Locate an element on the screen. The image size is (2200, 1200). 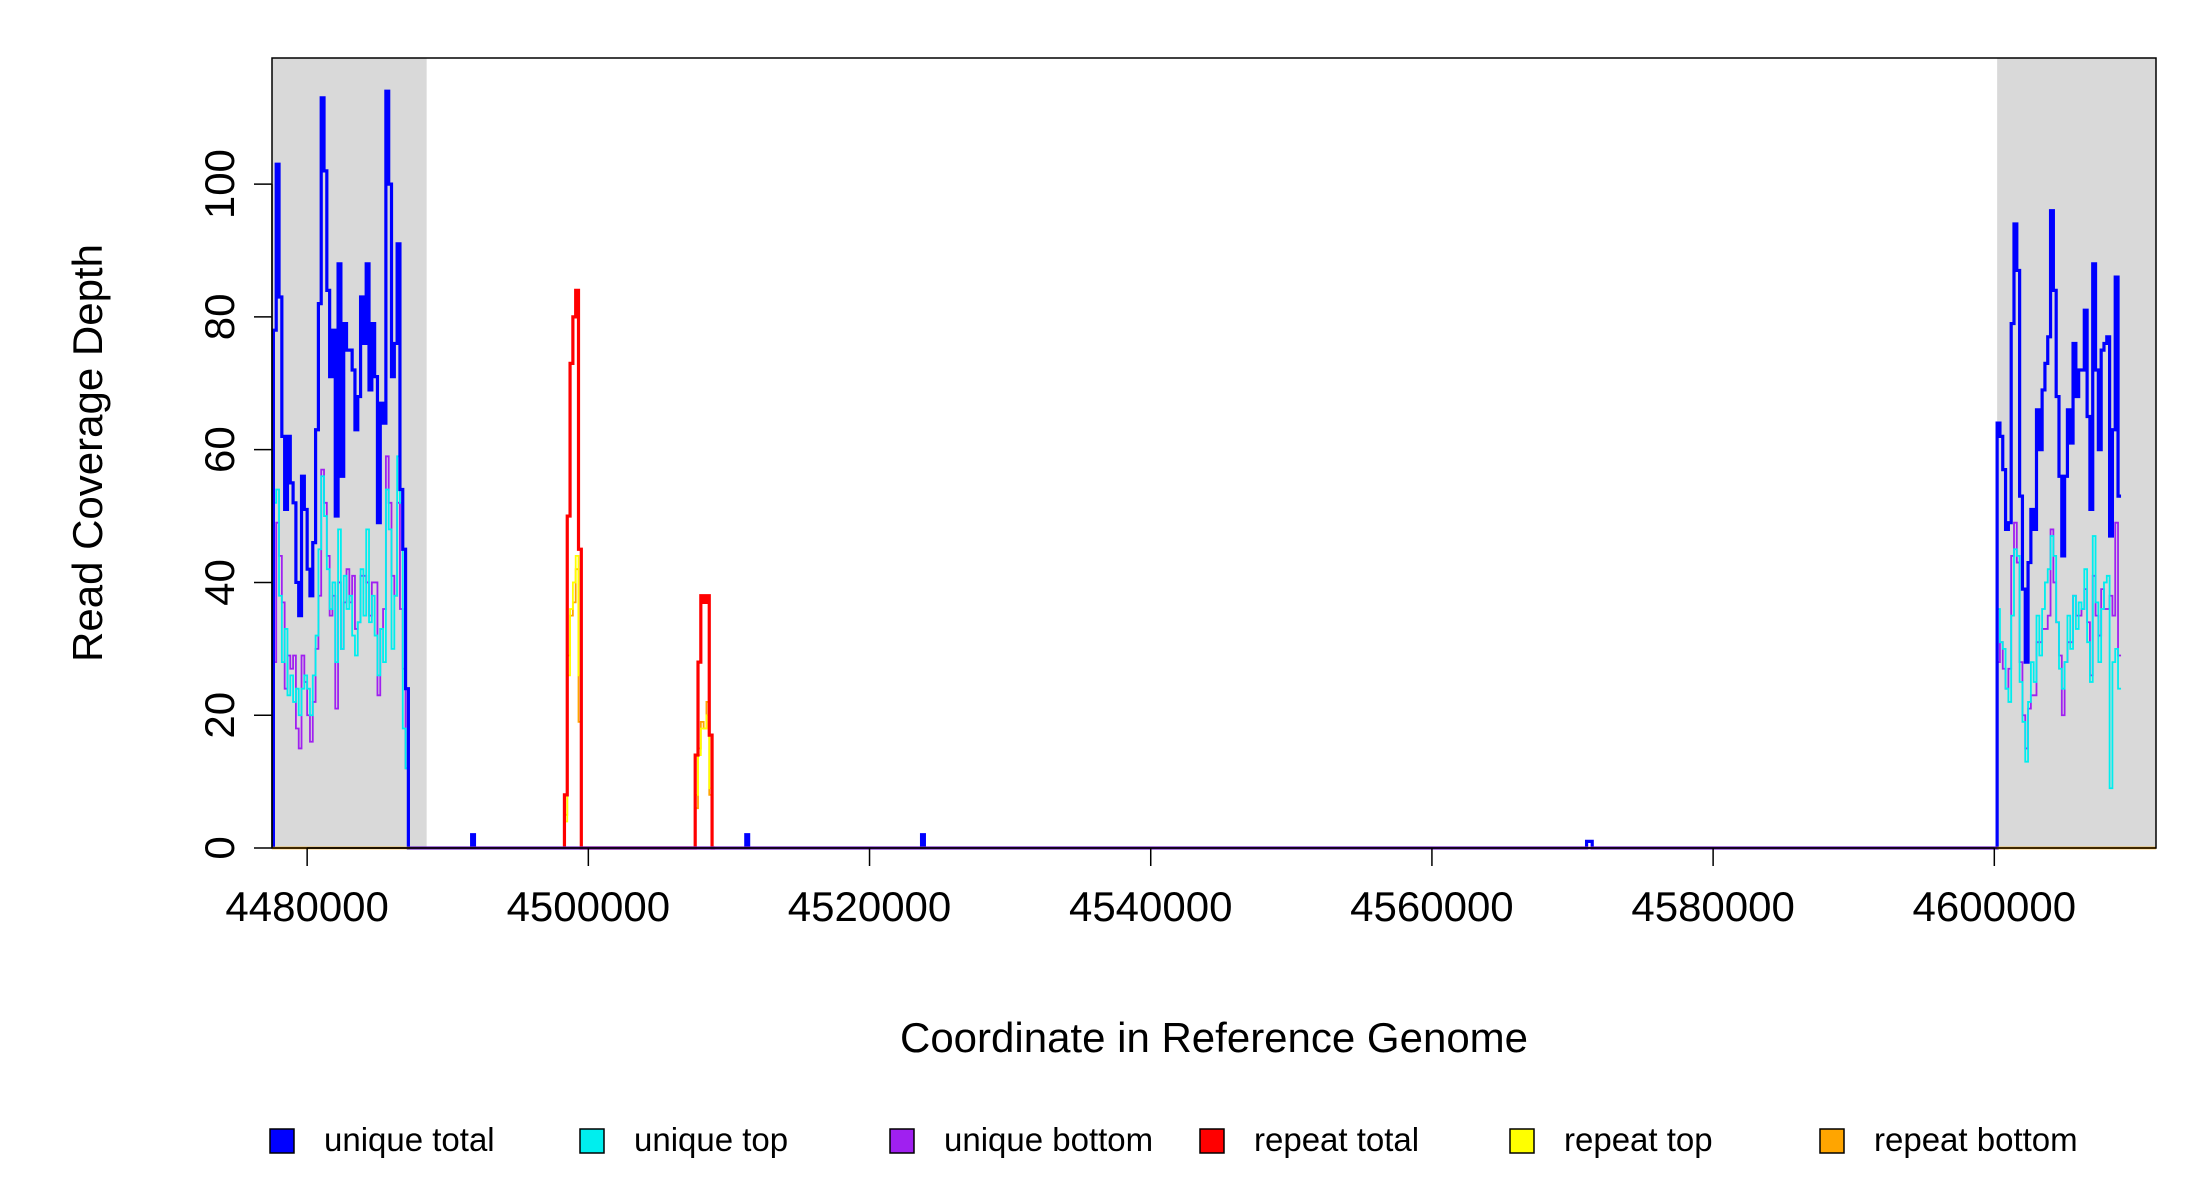
legend-item-repeat-total: repeat total is located at coordinates (1309, 1139).